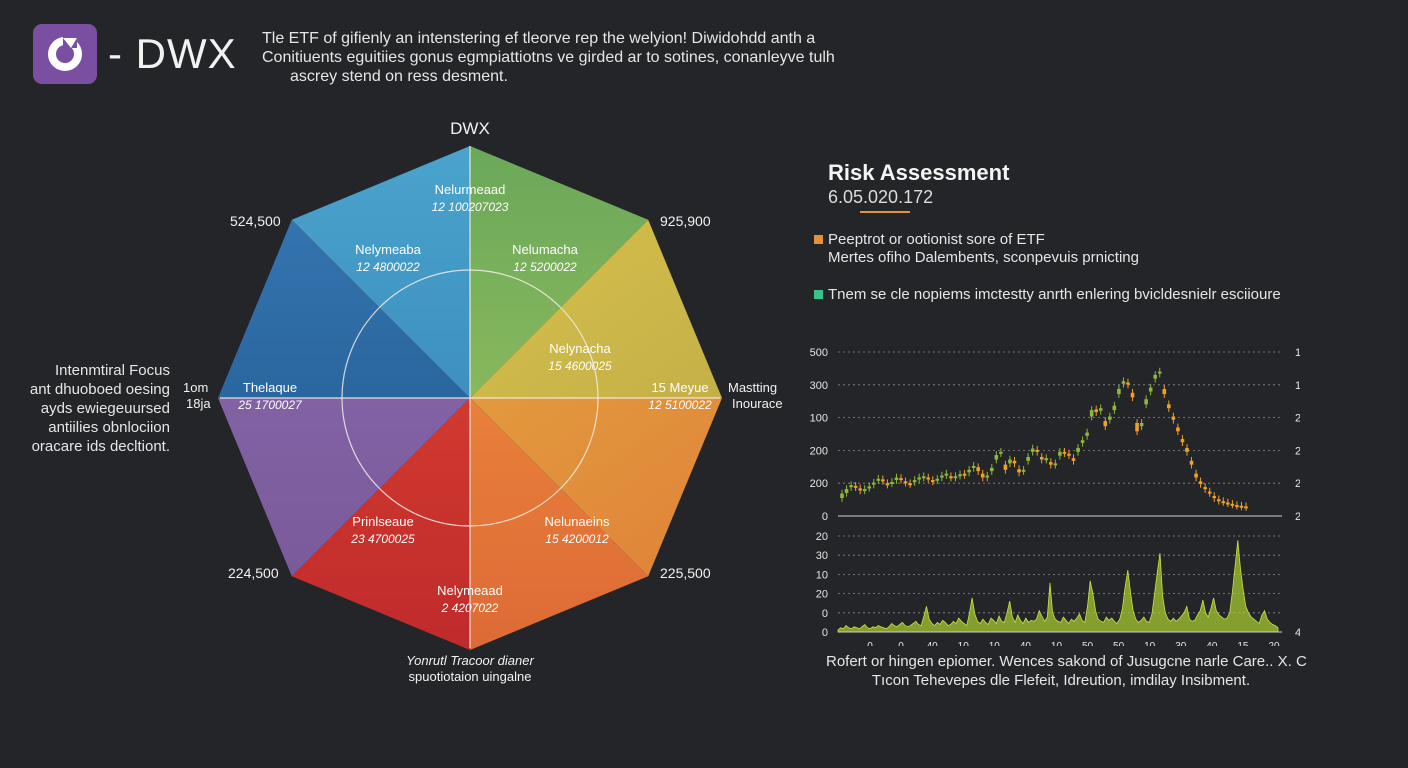 The width and height of the screenshot is (1408, 768). Describe the element at coordinates (818, 239) in the screenshot. I see `orange-legend-swatch` at that location.